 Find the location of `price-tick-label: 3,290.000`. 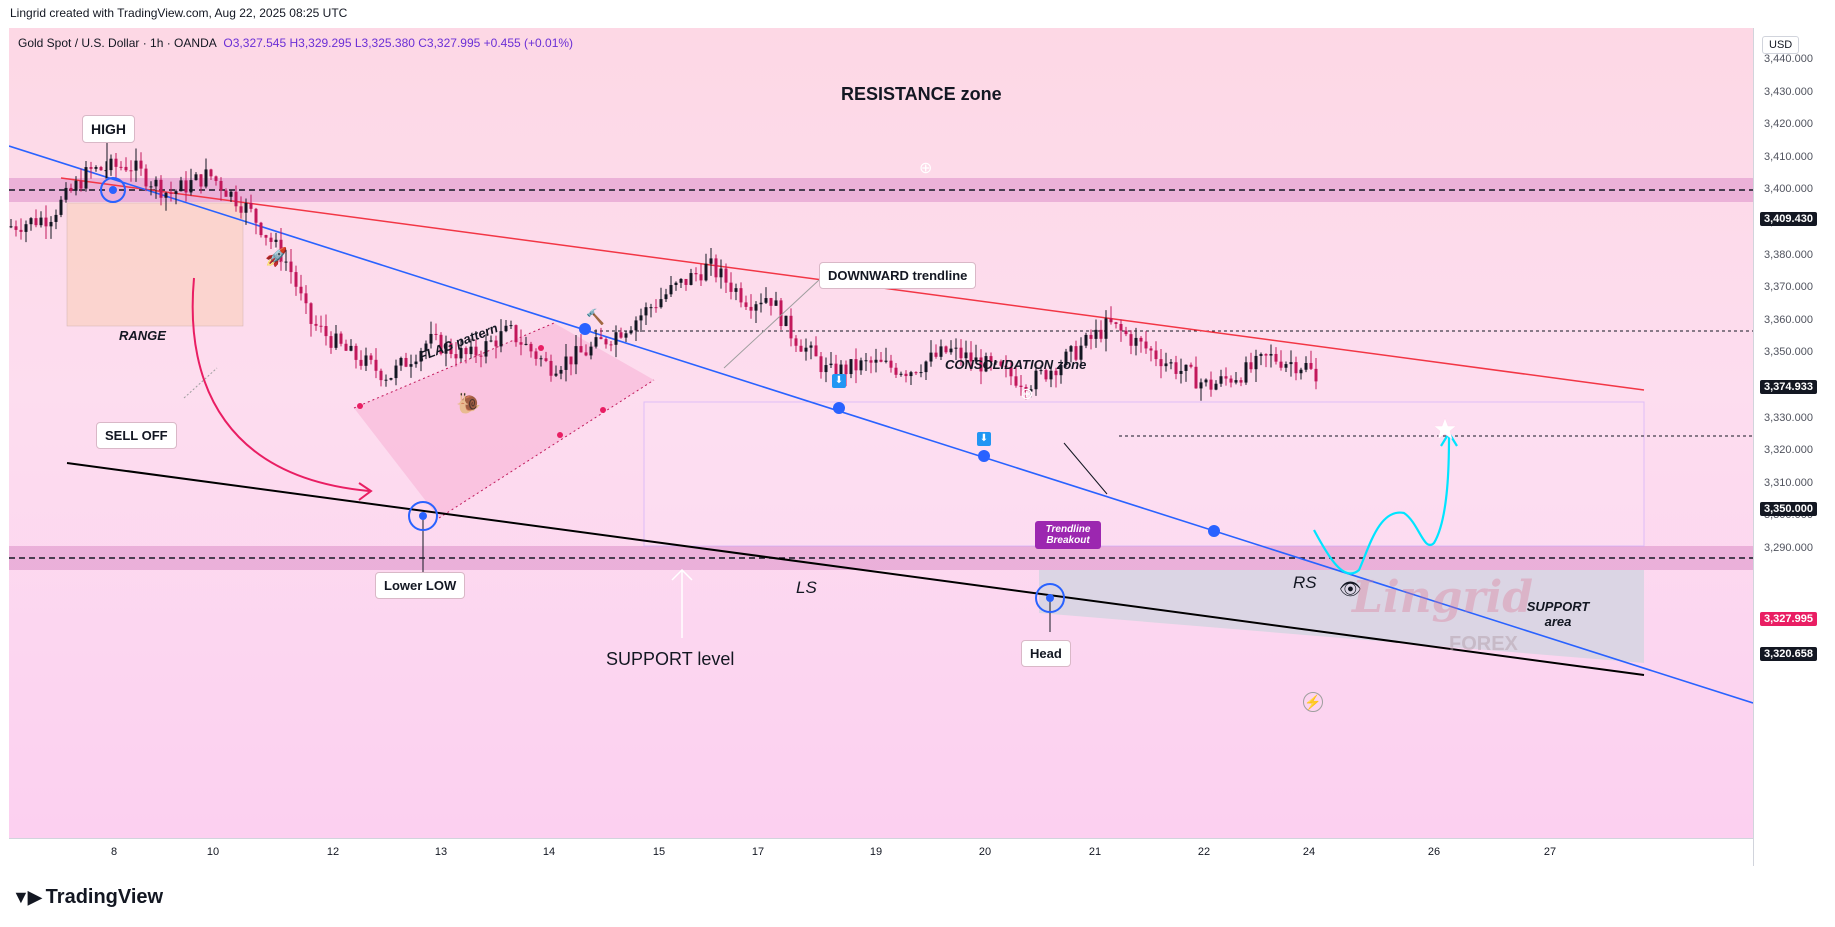

price-tick-label: 3,290.000 is located at coordinates (1788, 548).